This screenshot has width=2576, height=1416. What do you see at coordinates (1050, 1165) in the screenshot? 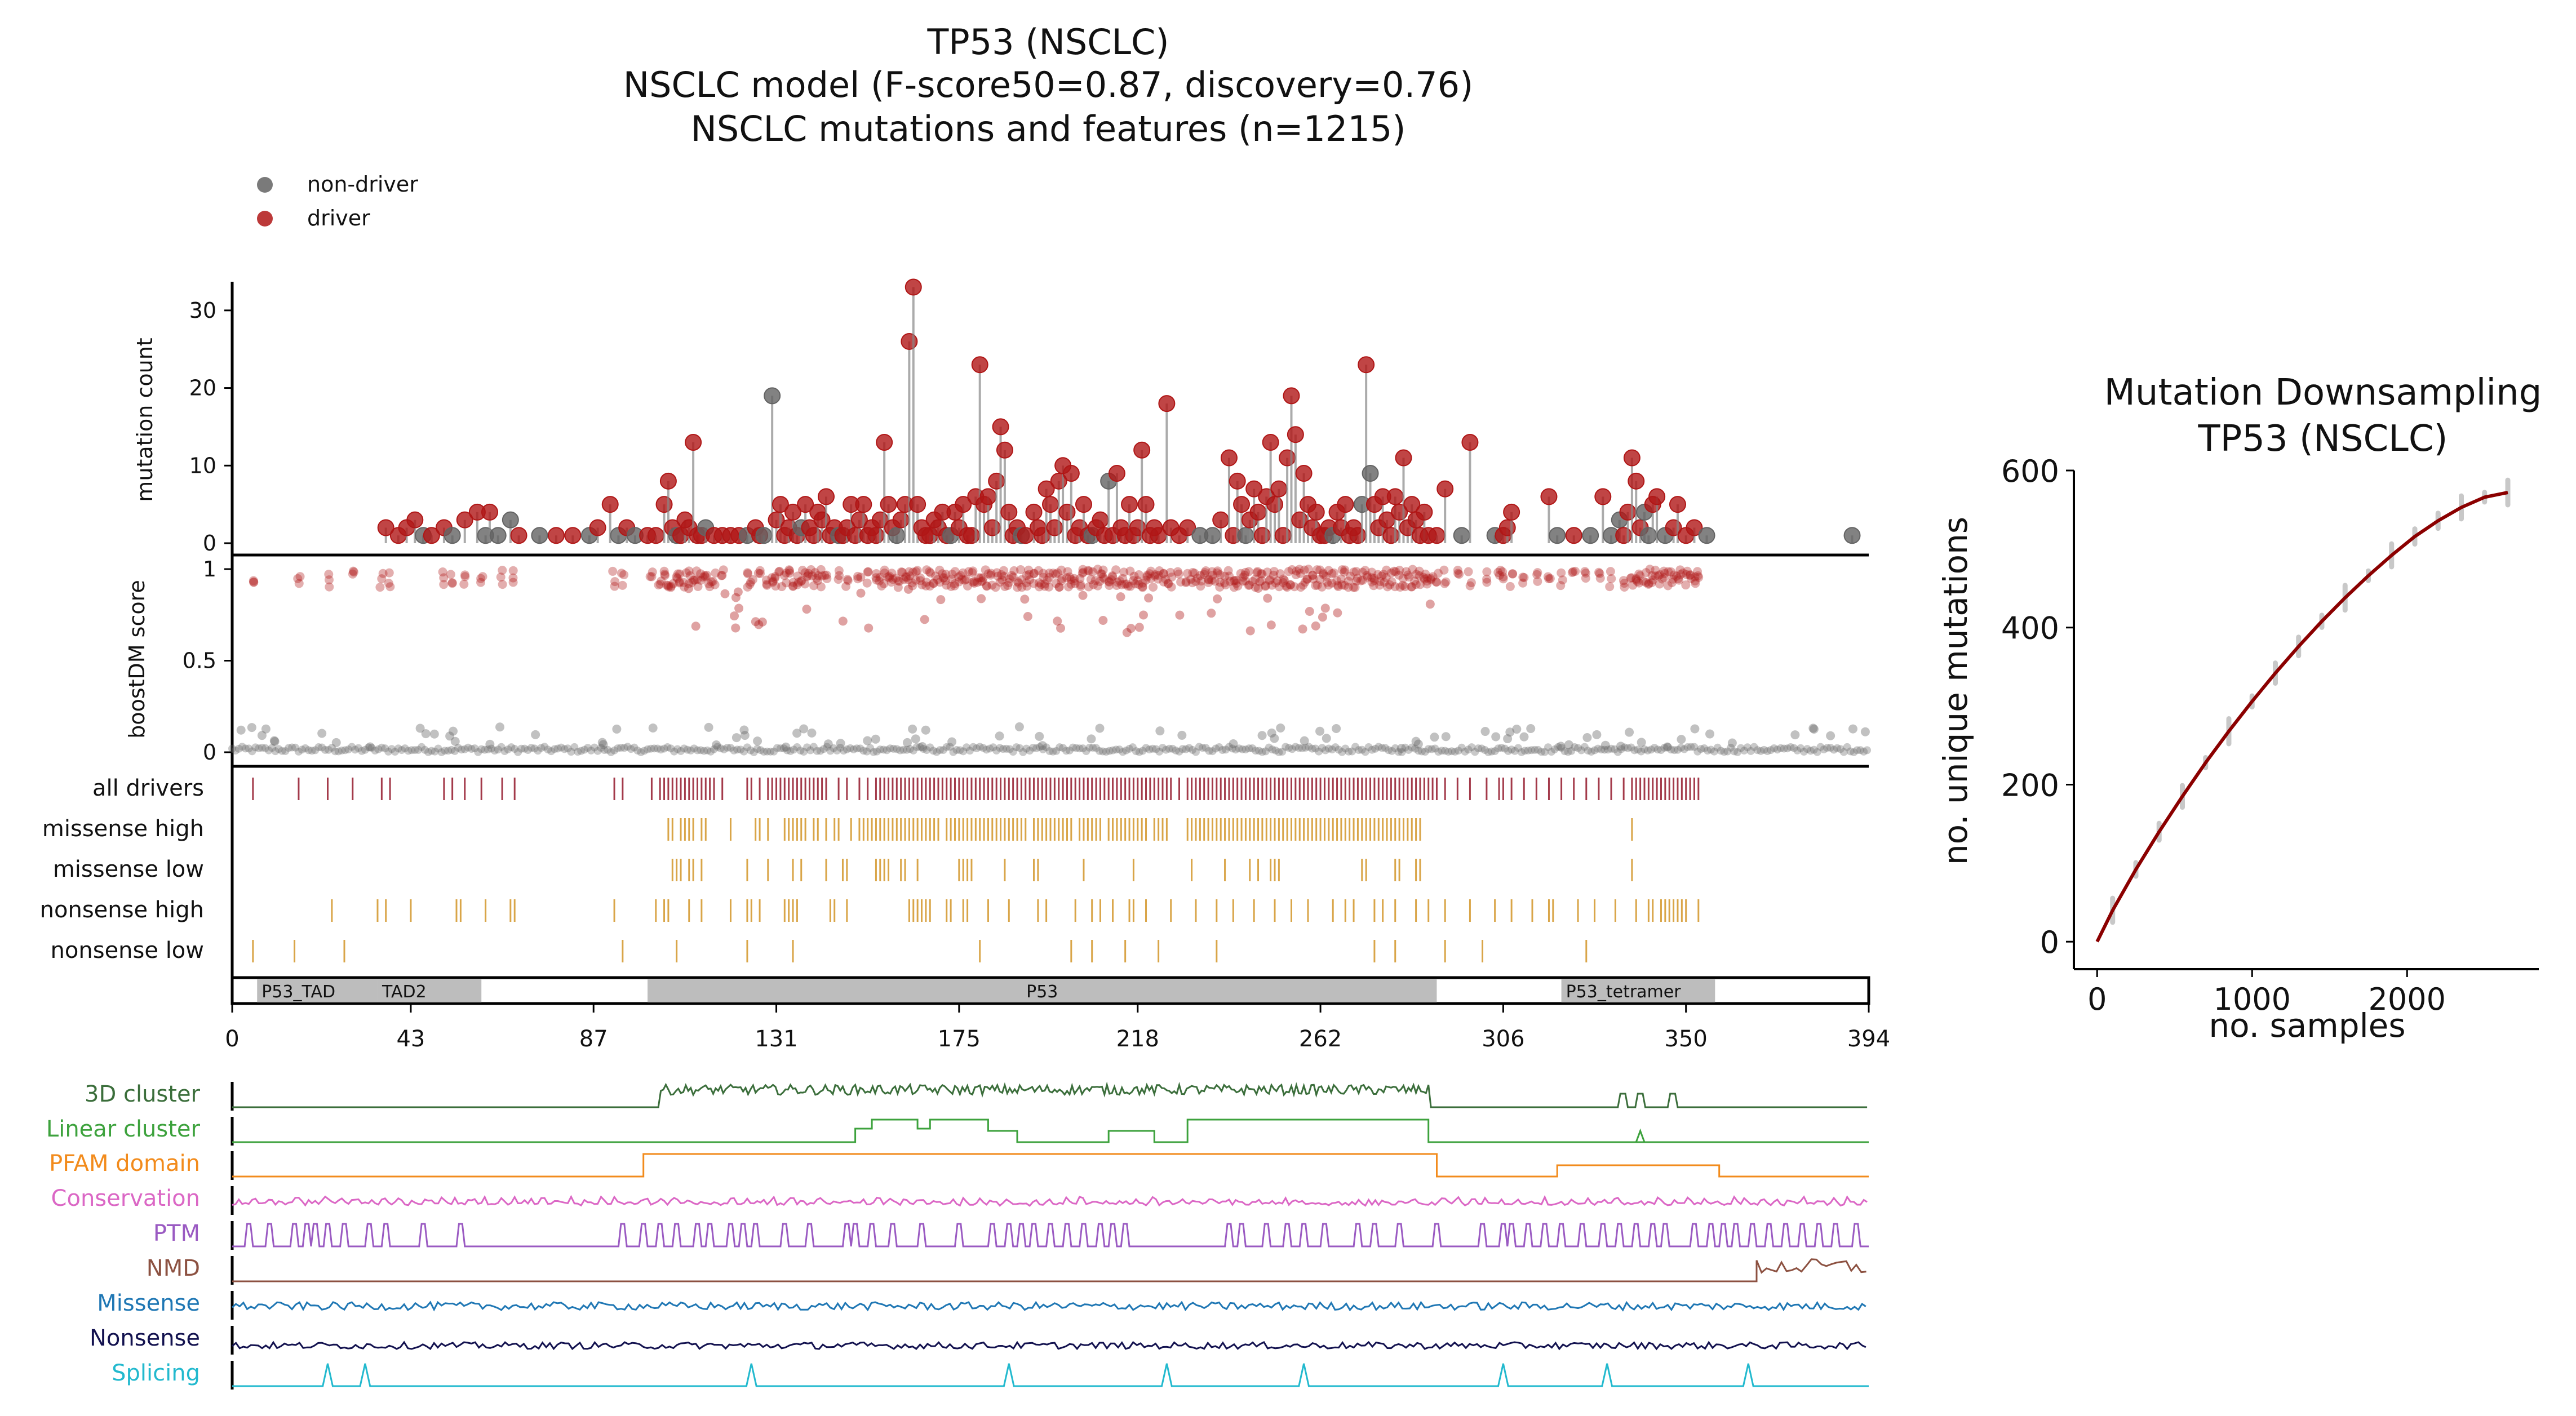
I see `feature-line-pfam-domain` at bounding box center [1050, 1165].